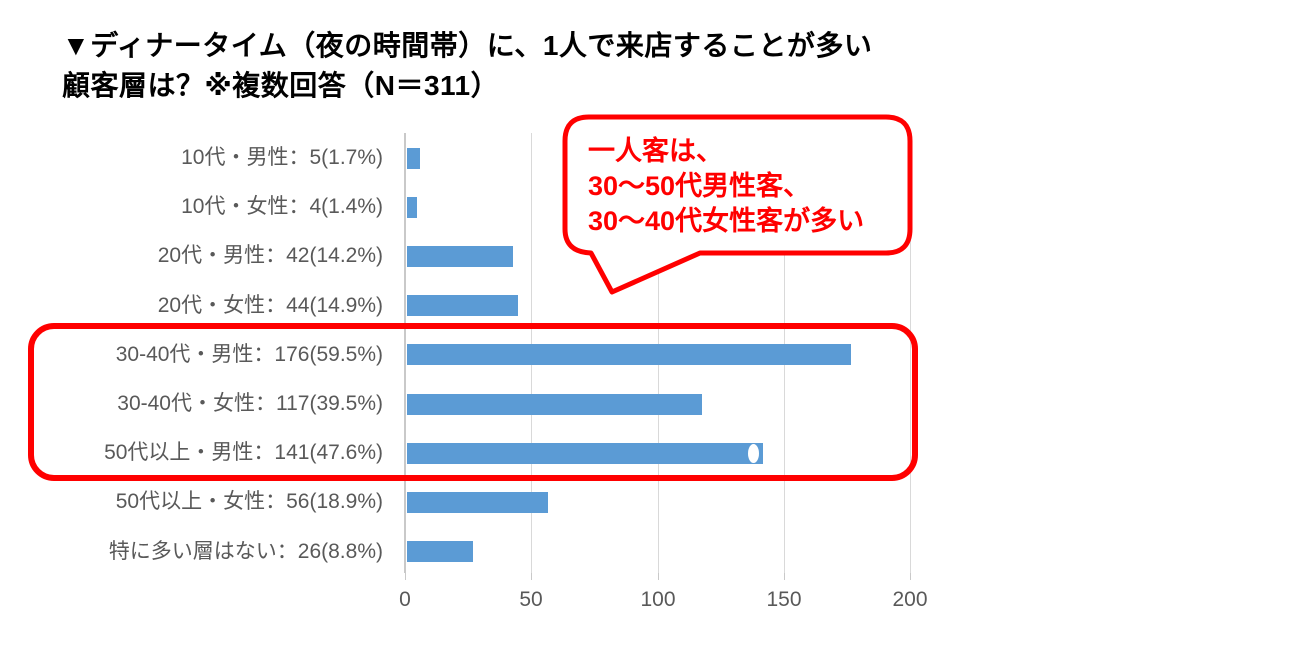 The width and height of the screenshot is (1306, 670). I want to click on category-label-20代・女性: 20代・女性：44(14.9%), so click(270, 305).